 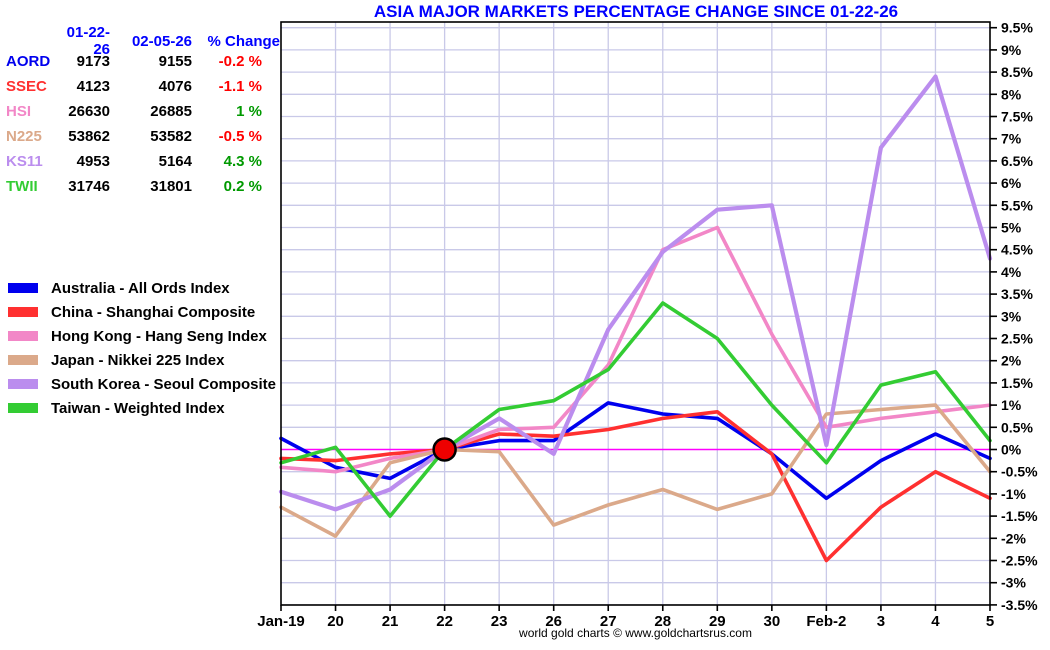 What do you see at coordinates (143, 161) in the screenshot?
I see `quote-row-KS11: KS11 4953 5164 4.3 %` at bounding box center [143, 161].